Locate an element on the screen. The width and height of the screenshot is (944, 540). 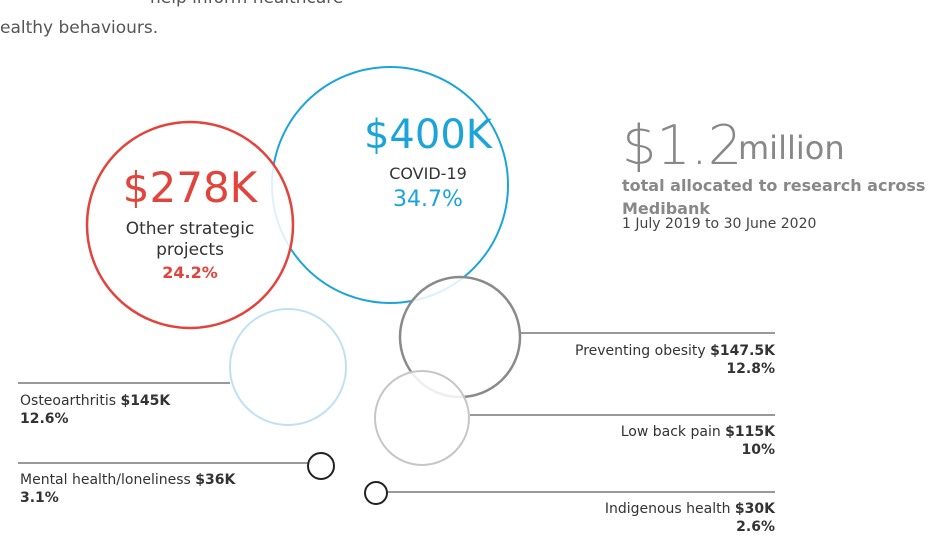
bubble-label: Osteoarthritis $145K 12.6% is located at coordinates (95, 410).